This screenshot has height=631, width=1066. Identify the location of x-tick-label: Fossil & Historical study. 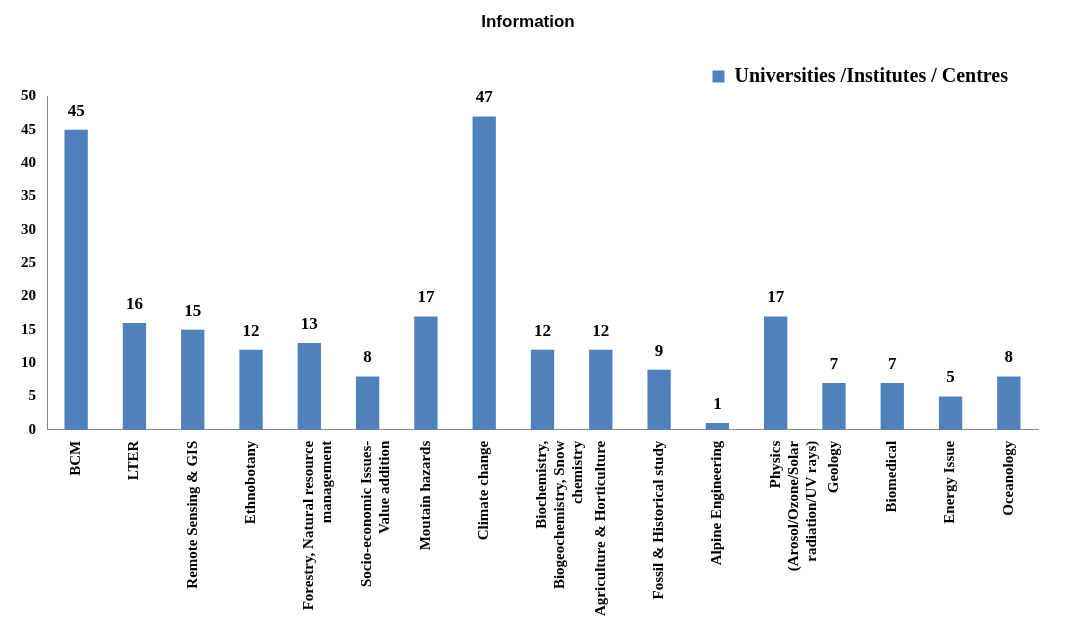
(657, 520).